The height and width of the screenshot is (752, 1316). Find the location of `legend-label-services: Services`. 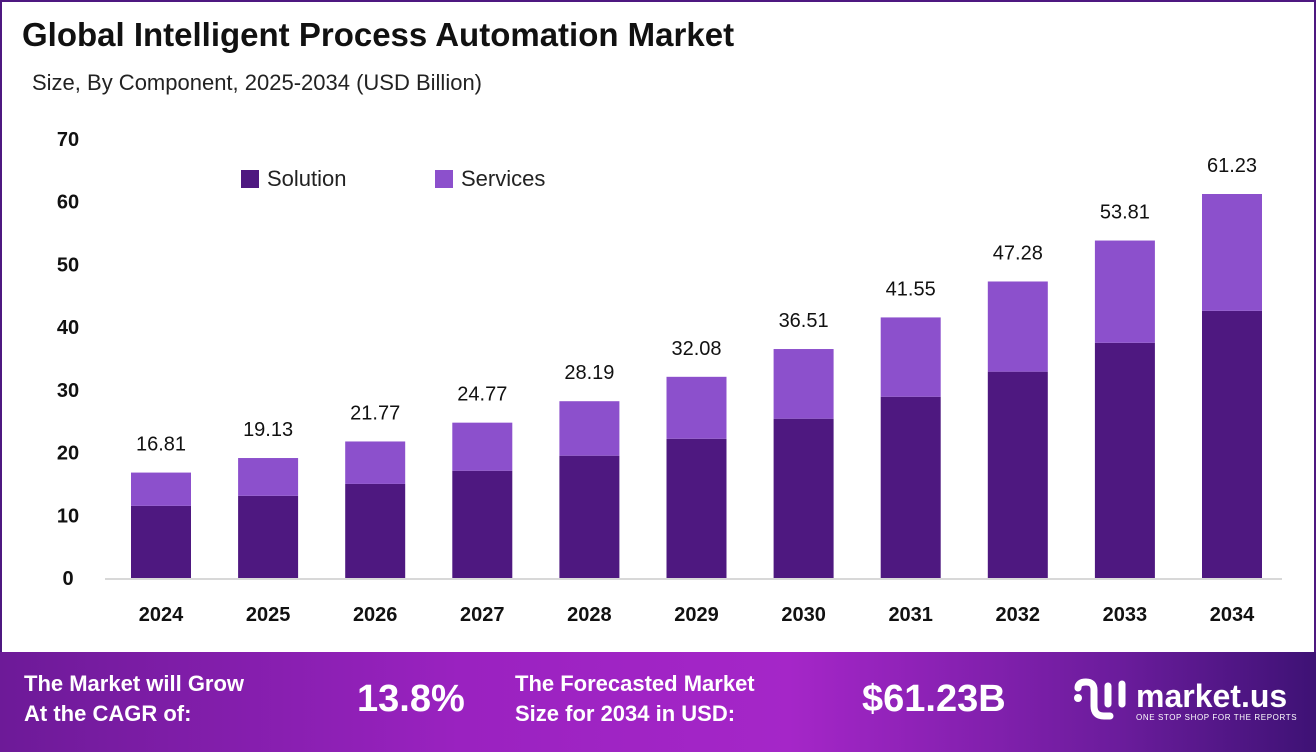

legend-label-services: Services is located at coordinates (503, 178).